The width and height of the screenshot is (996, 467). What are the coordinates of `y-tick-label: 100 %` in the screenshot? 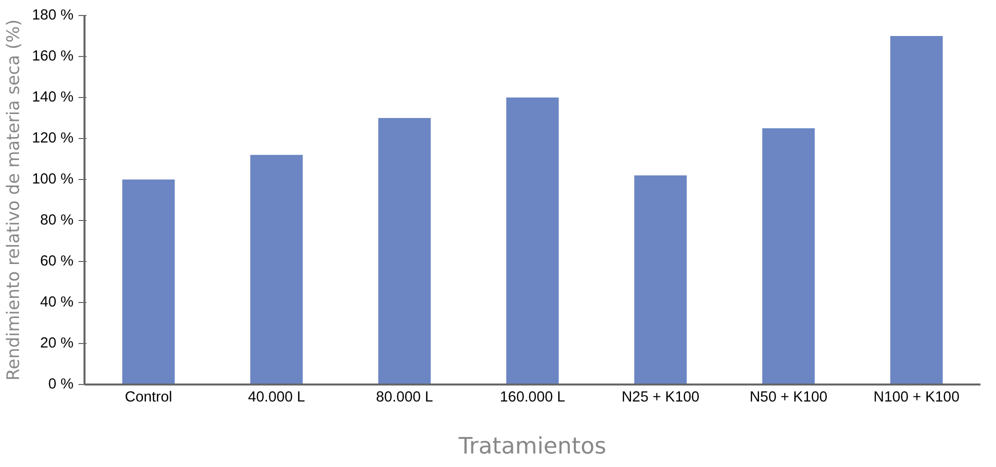 It's located at (53, 180).